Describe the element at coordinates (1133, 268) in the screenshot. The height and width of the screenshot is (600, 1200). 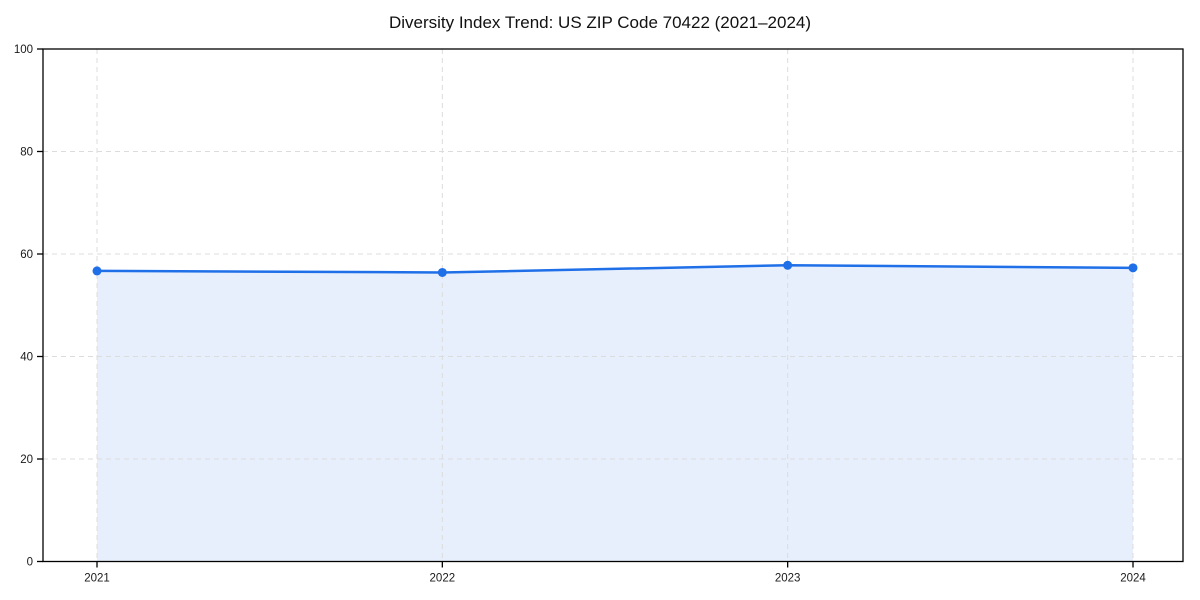
I see `data-point-2024` at that location.